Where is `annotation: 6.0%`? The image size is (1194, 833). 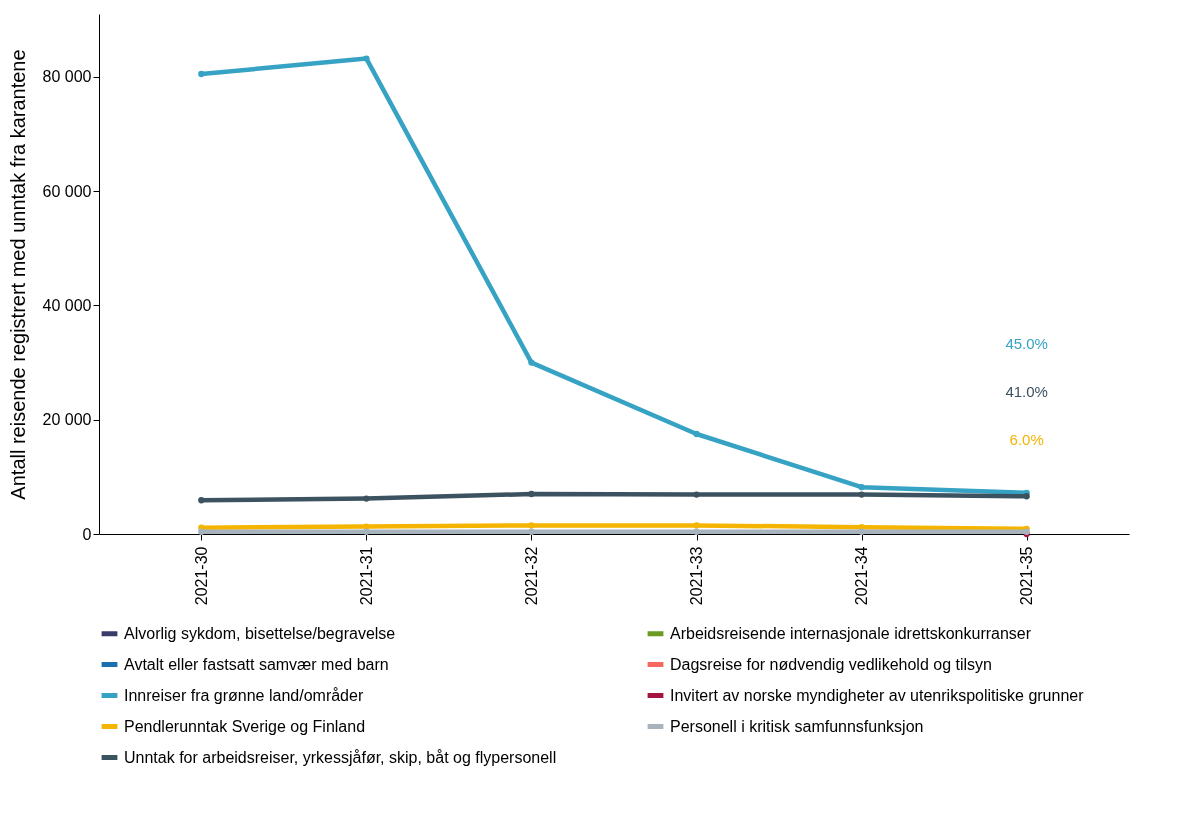 annotation: 6.0% is located at coordinates (1026, 439).